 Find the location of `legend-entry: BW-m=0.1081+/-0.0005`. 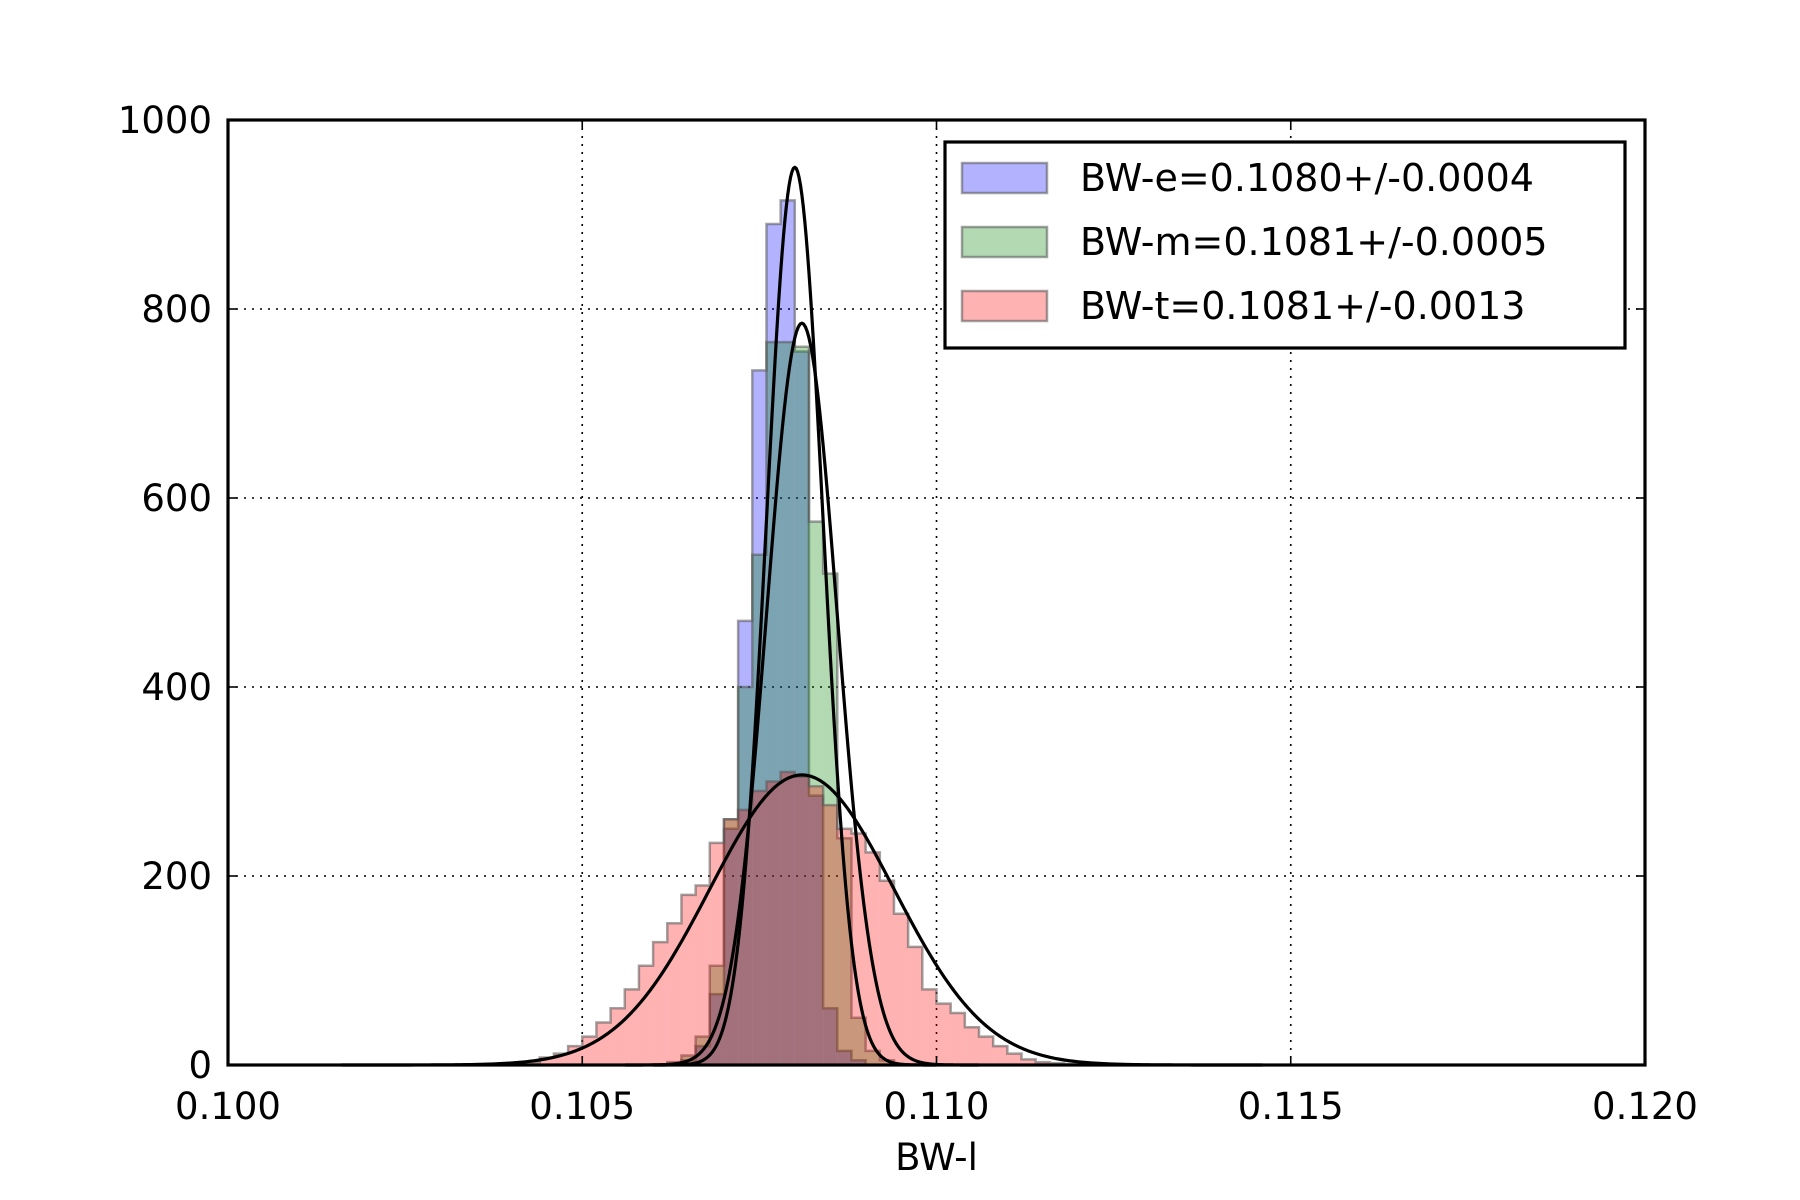

legend-entry: BW-m=0.1081+/-0.0005 is located at coordinates (1254, 242).